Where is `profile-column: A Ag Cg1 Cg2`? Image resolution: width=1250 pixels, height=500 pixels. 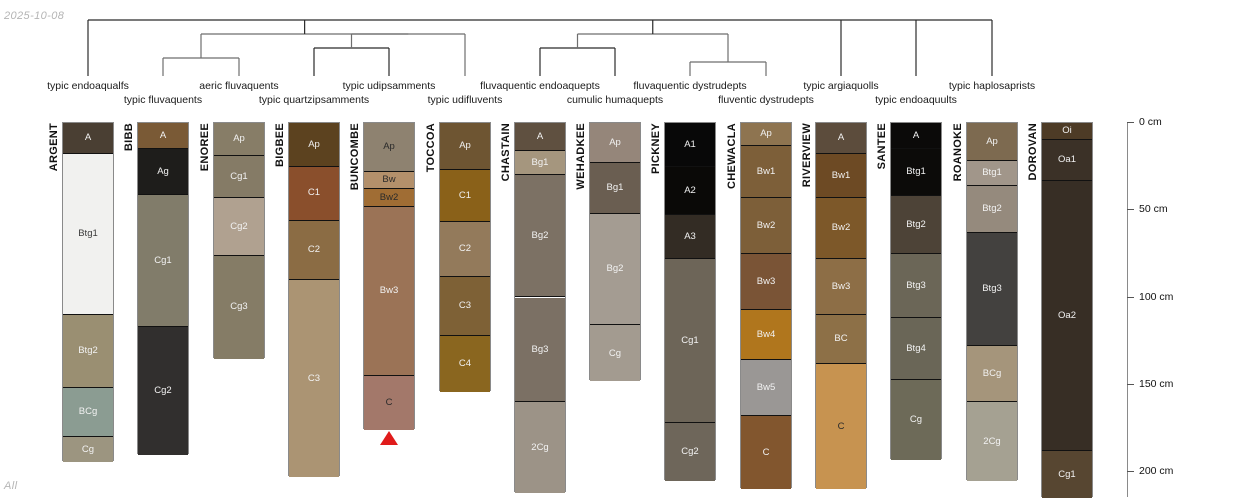 profile-column: A Ag Cg1 Cg2 is located at coordinates (163, 288).